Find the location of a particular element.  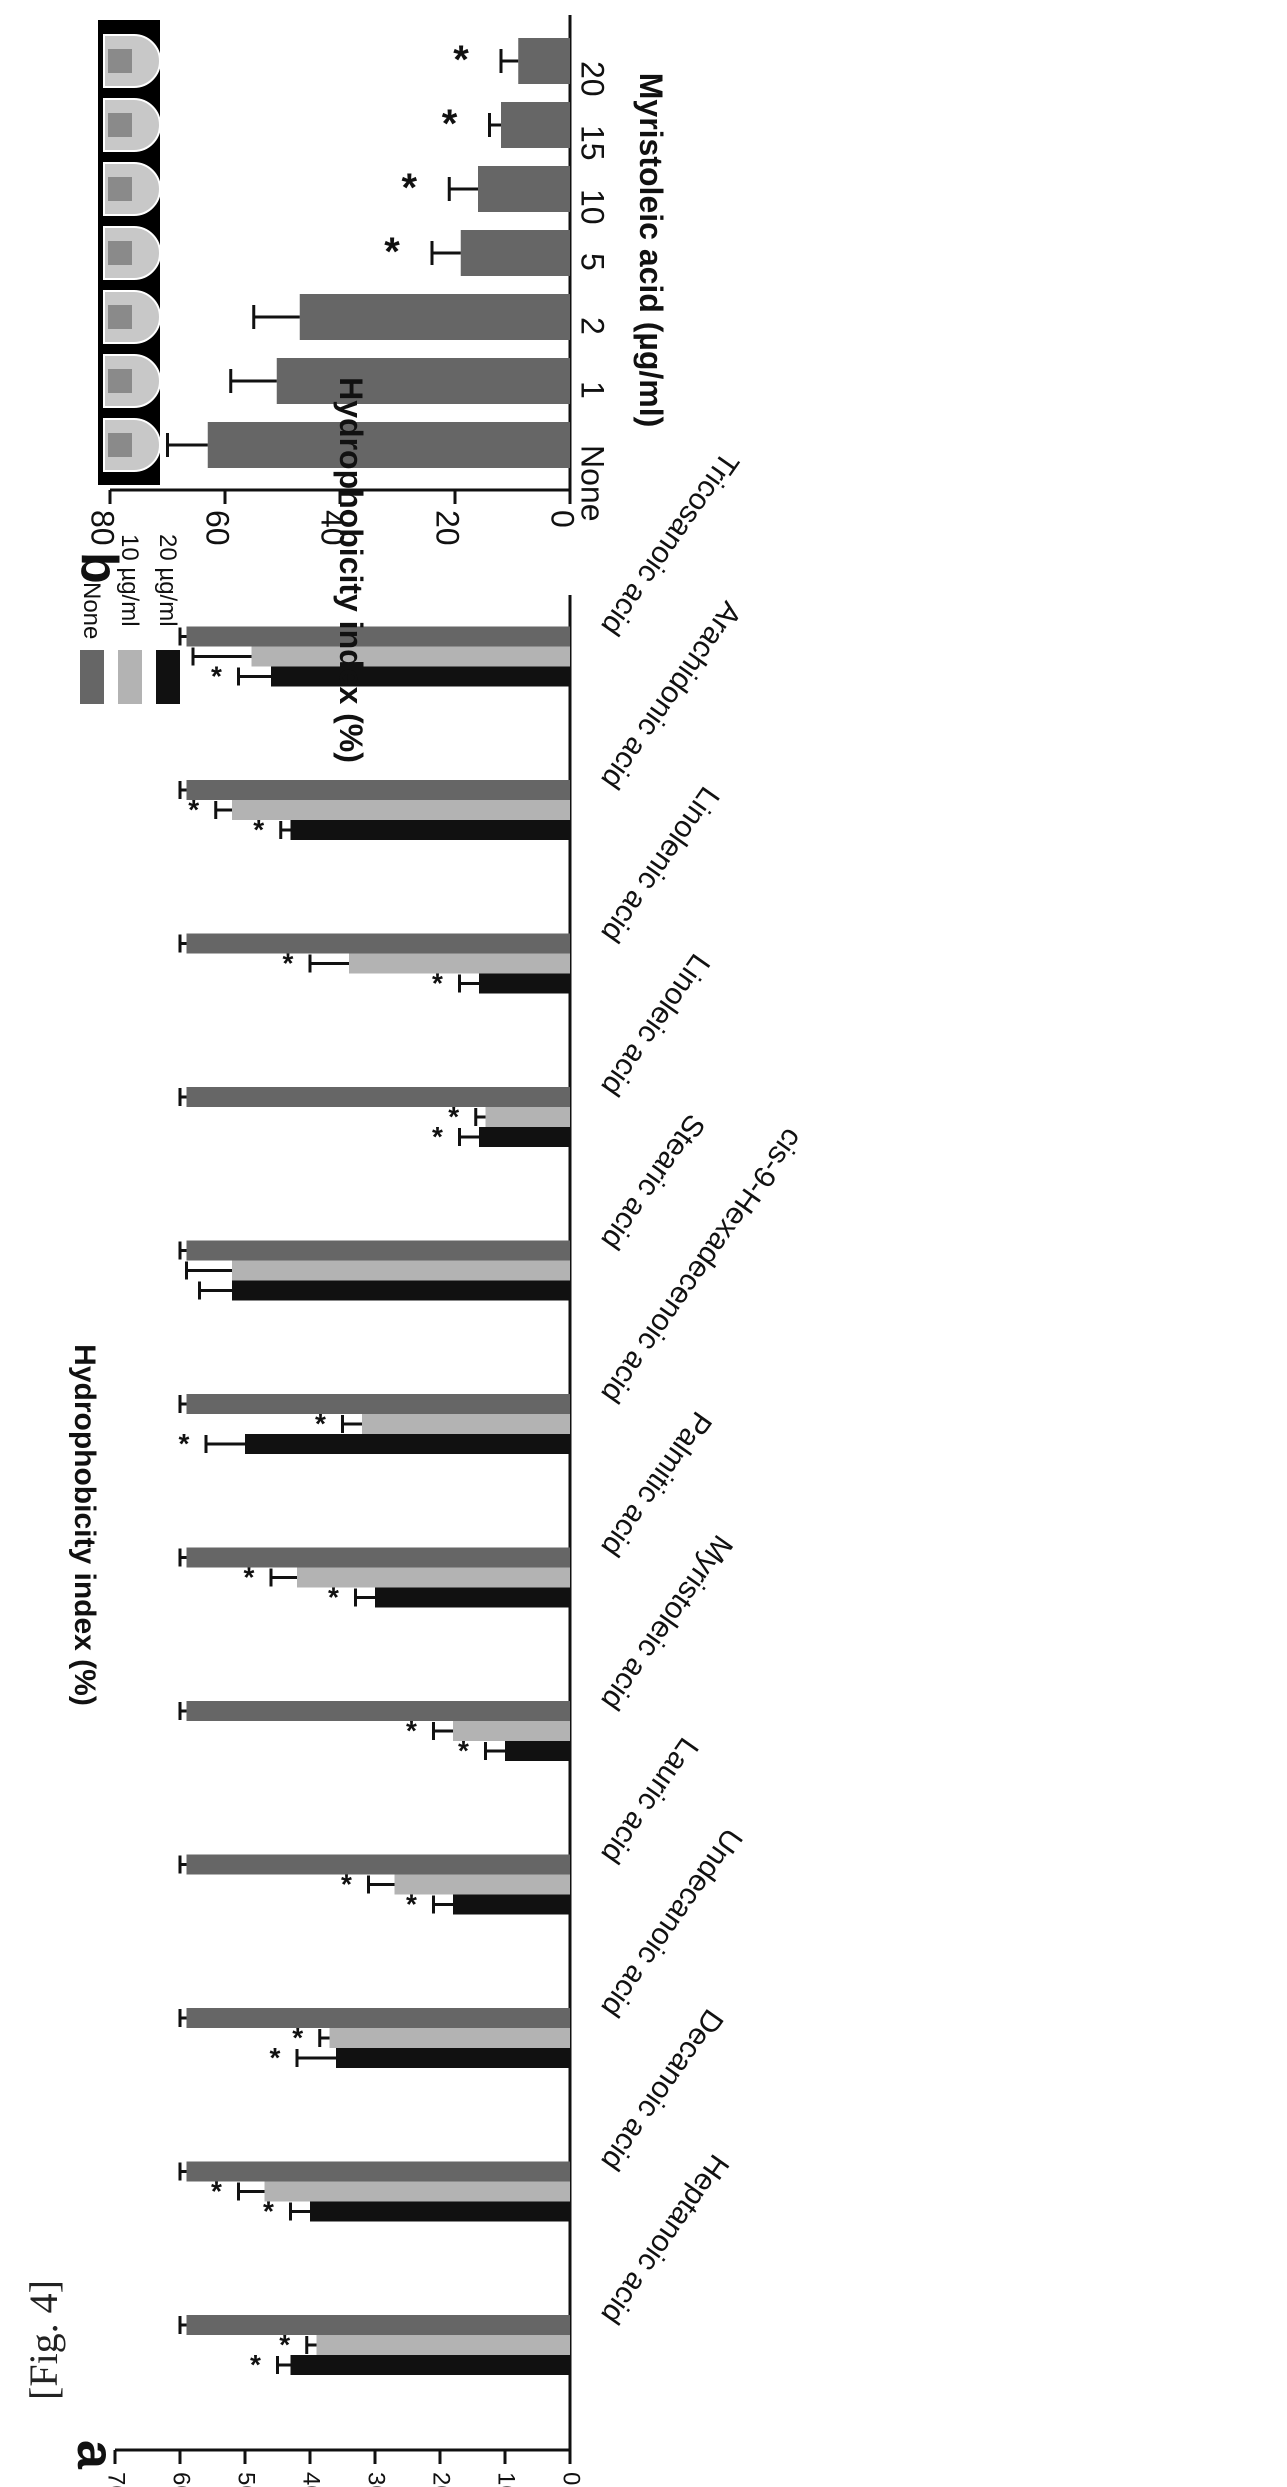

a-value-tick-label: 60 is located at coordinates (181, 2479).